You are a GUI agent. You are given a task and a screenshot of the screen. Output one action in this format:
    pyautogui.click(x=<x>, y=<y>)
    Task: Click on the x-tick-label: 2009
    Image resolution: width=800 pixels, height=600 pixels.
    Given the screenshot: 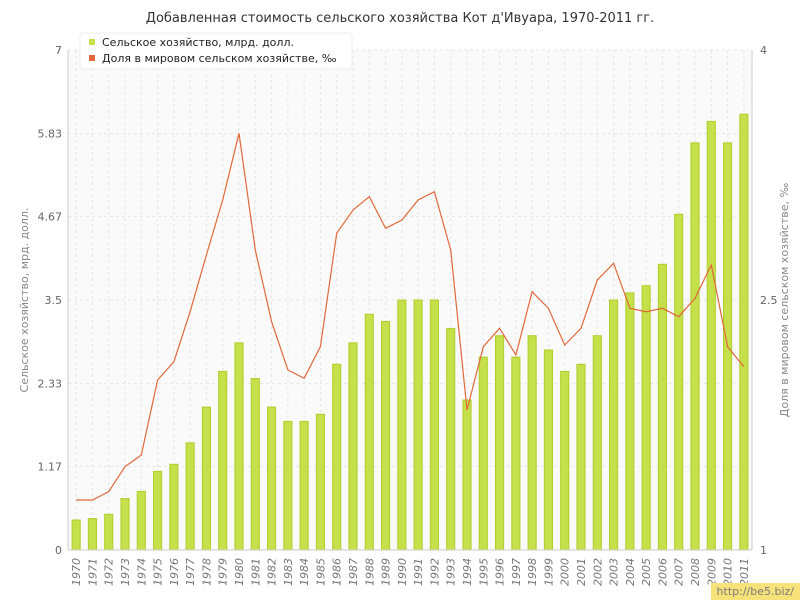 What is the action you would take?
    pyautogui.click(x=711, y=572)
    